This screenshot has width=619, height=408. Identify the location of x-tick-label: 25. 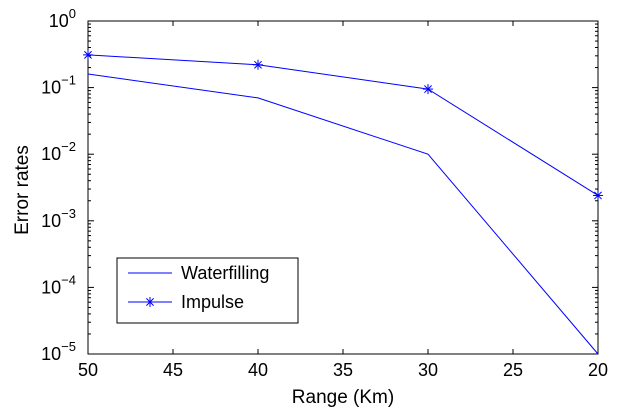
(513, 370).